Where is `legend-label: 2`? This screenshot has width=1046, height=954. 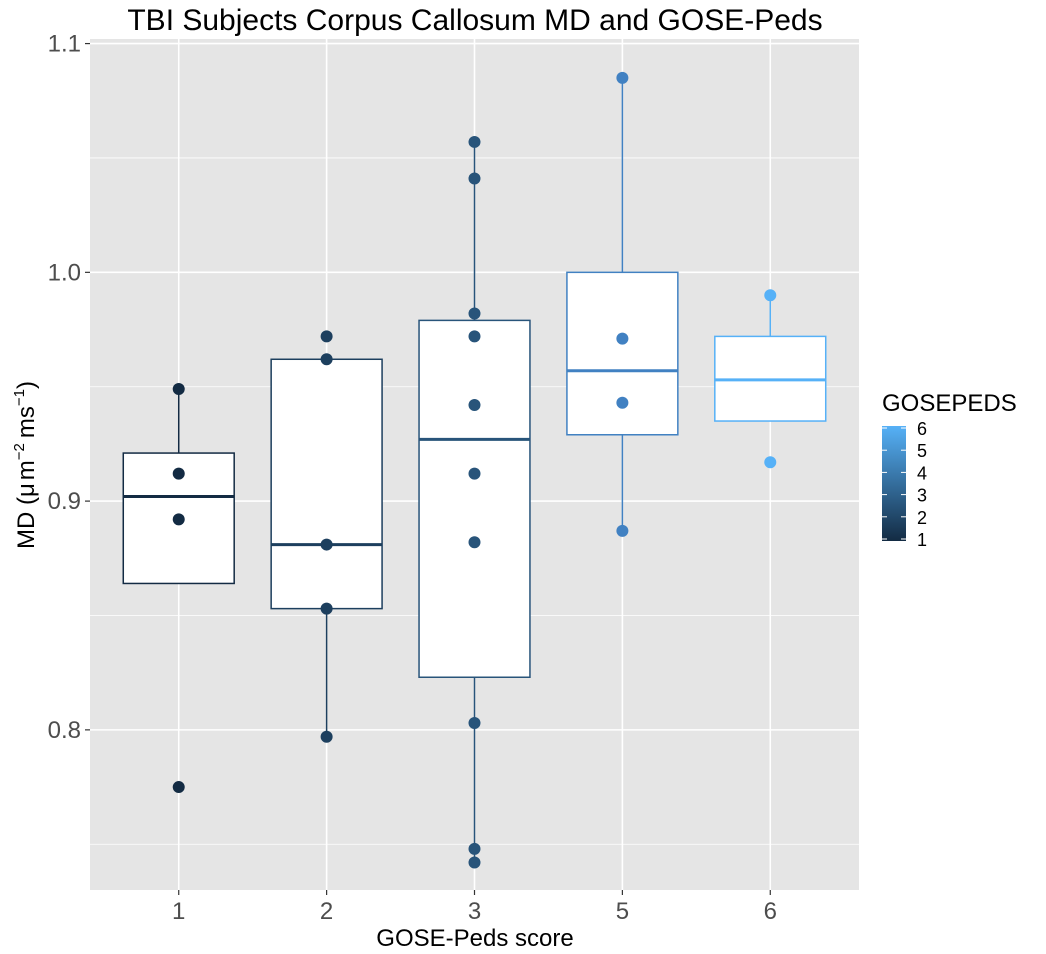
legend-label: 2 is located at coordinates (922, 518).